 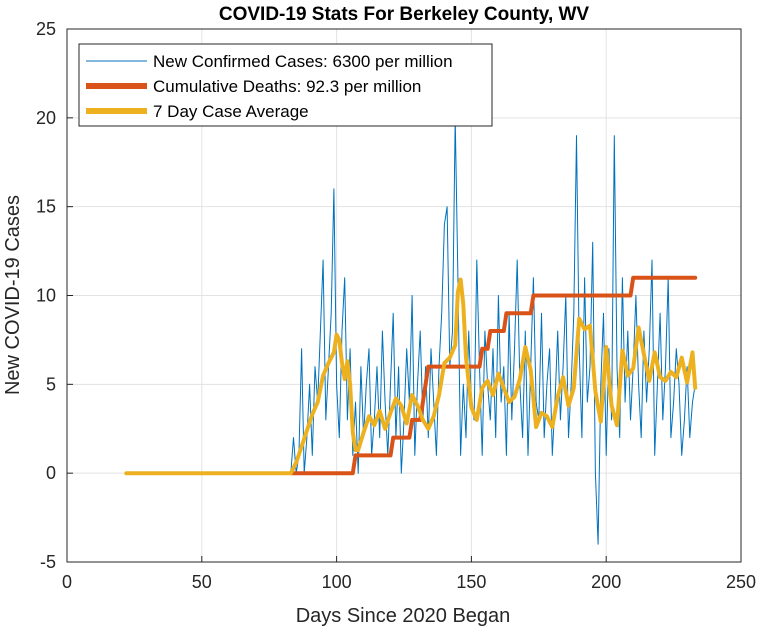 What do you see at coordinates (48, 562) in the screenshot?
I see `y-tick-label: -5` at bounding box center [48, 562].